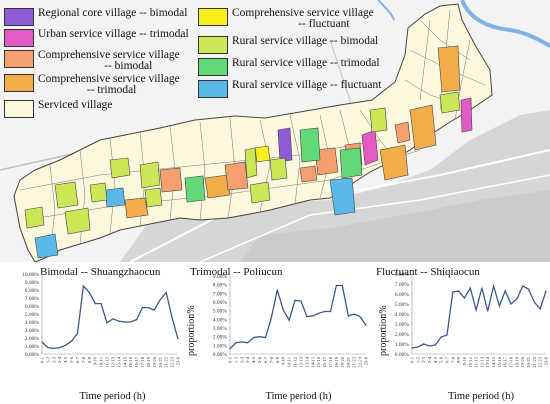  I want to click on y-tick-label: 4.00%, so click(220, 320).